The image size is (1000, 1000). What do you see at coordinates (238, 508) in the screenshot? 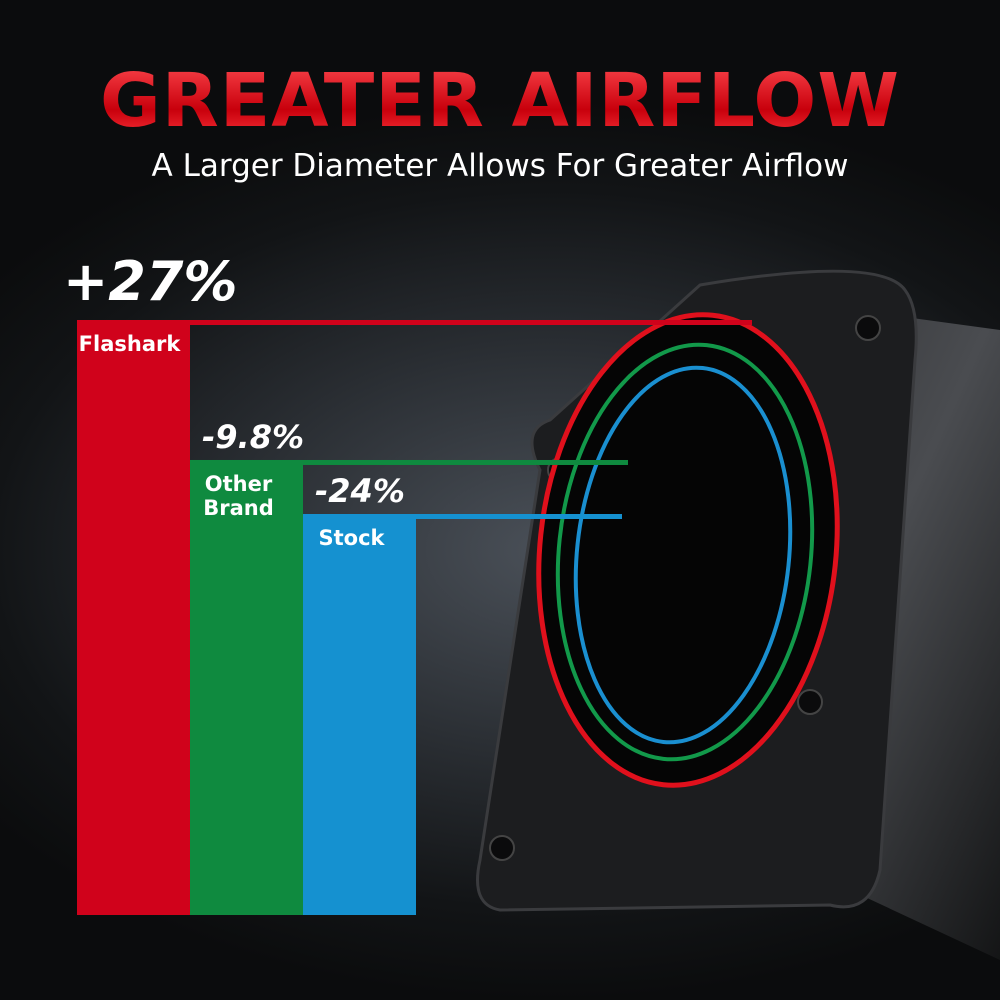
I see `category-label-other-brand: Brand` at bounding box center [238, 508].